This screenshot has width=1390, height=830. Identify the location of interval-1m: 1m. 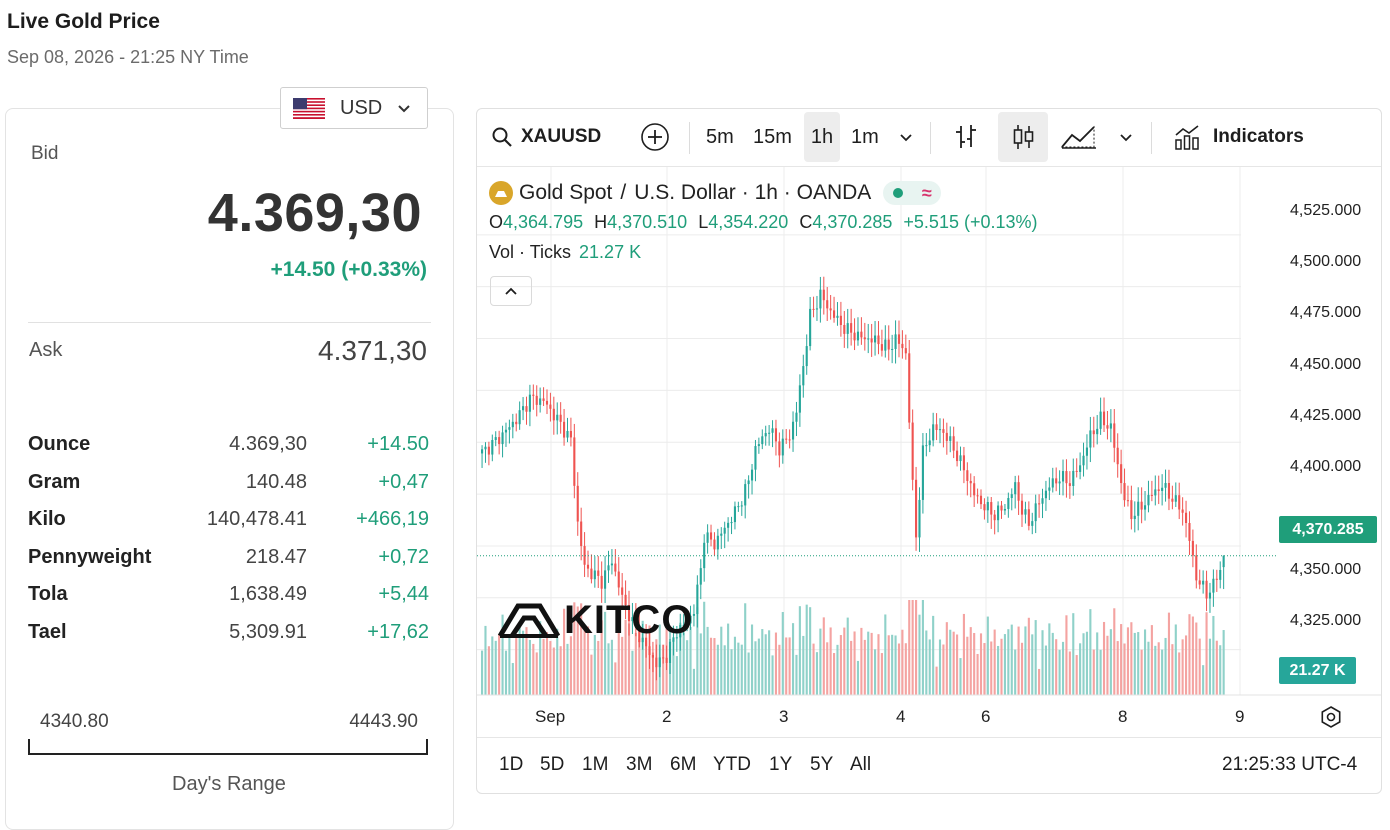
(865, 136).